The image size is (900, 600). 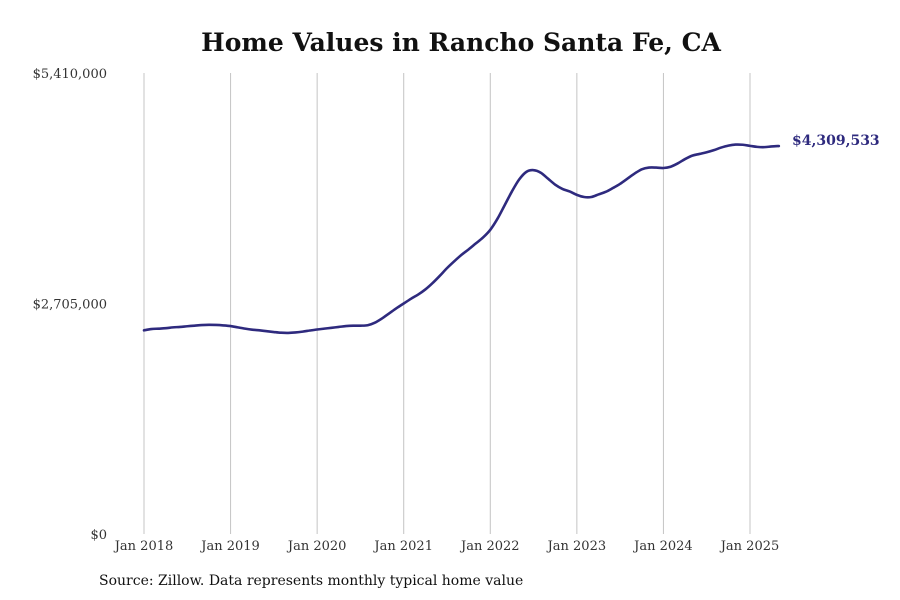 What do you see at coordinates (576, 546) in the screenshot?
I see `x-tick-label: Jan 2023` at bounding box center [576, 546].